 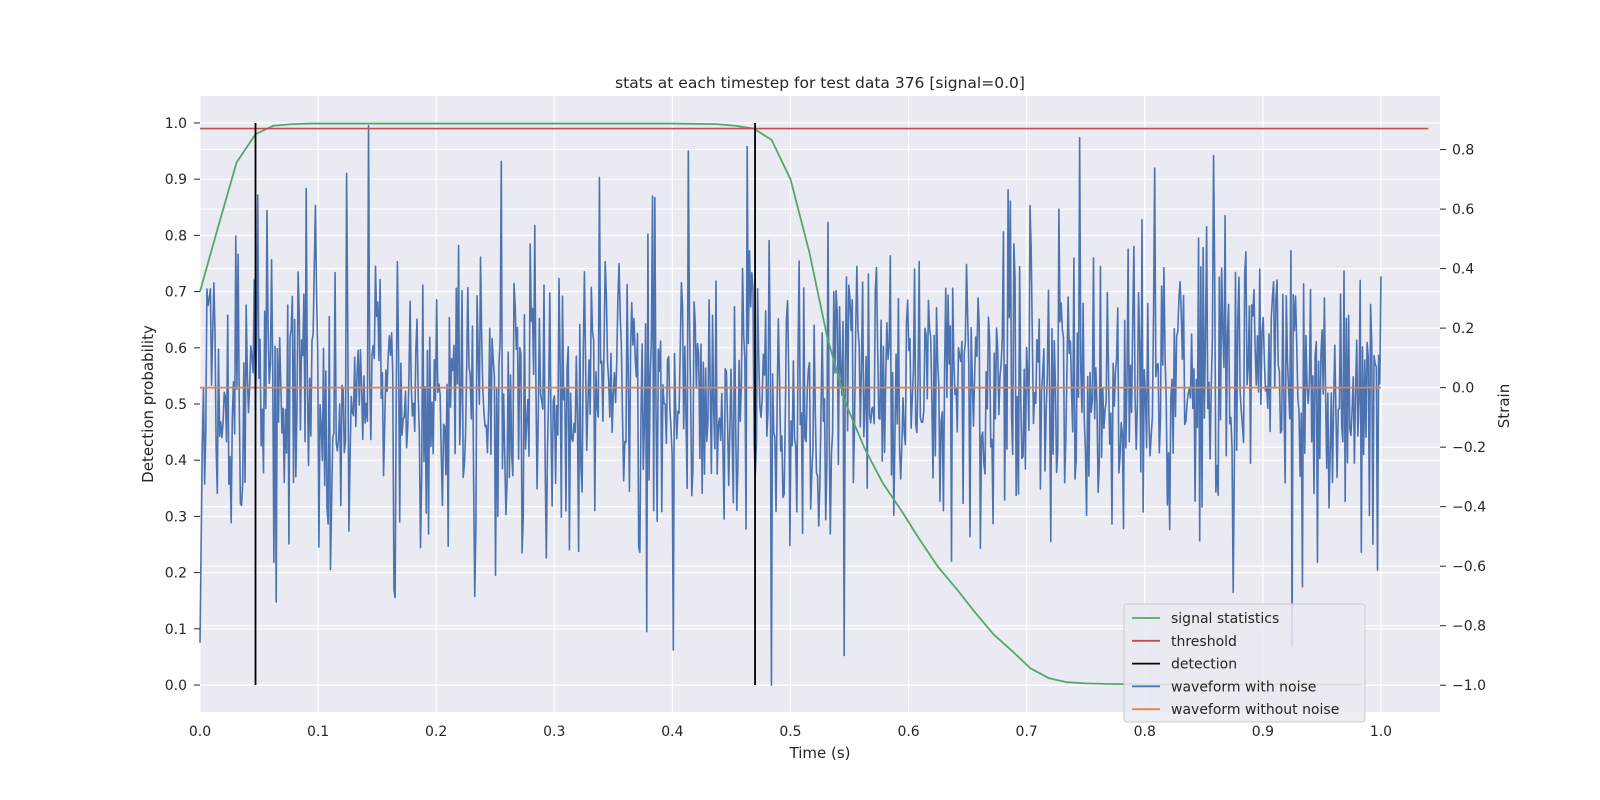 What do you see at coordinates (1145, 732) in the screenshot?
I see `x-tick-label: 0.8` at bounding box center [1145, 732].